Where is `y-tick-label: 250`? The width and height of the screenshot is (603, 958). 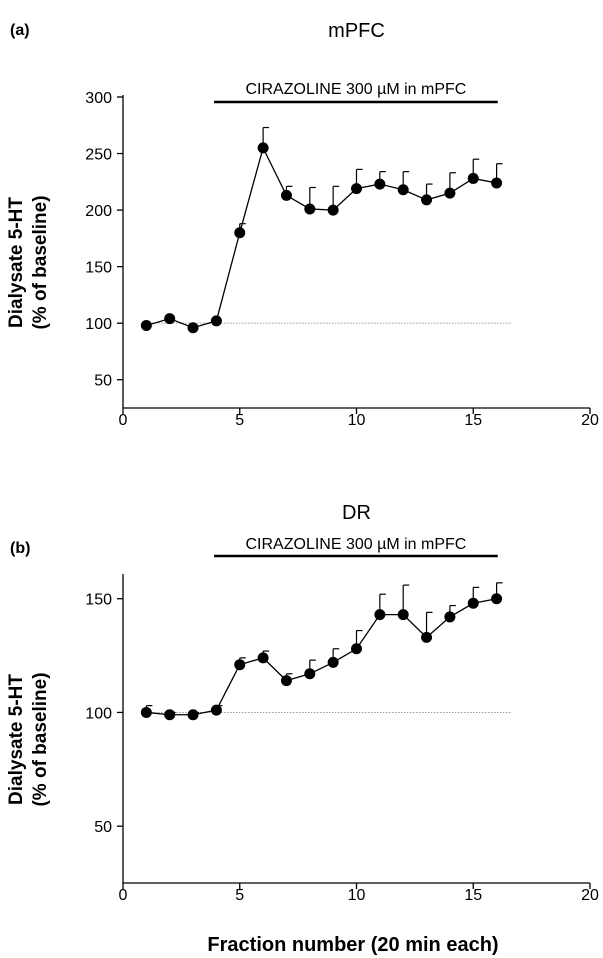
y-tick-label: 250 is located at coordinates (98, 155).